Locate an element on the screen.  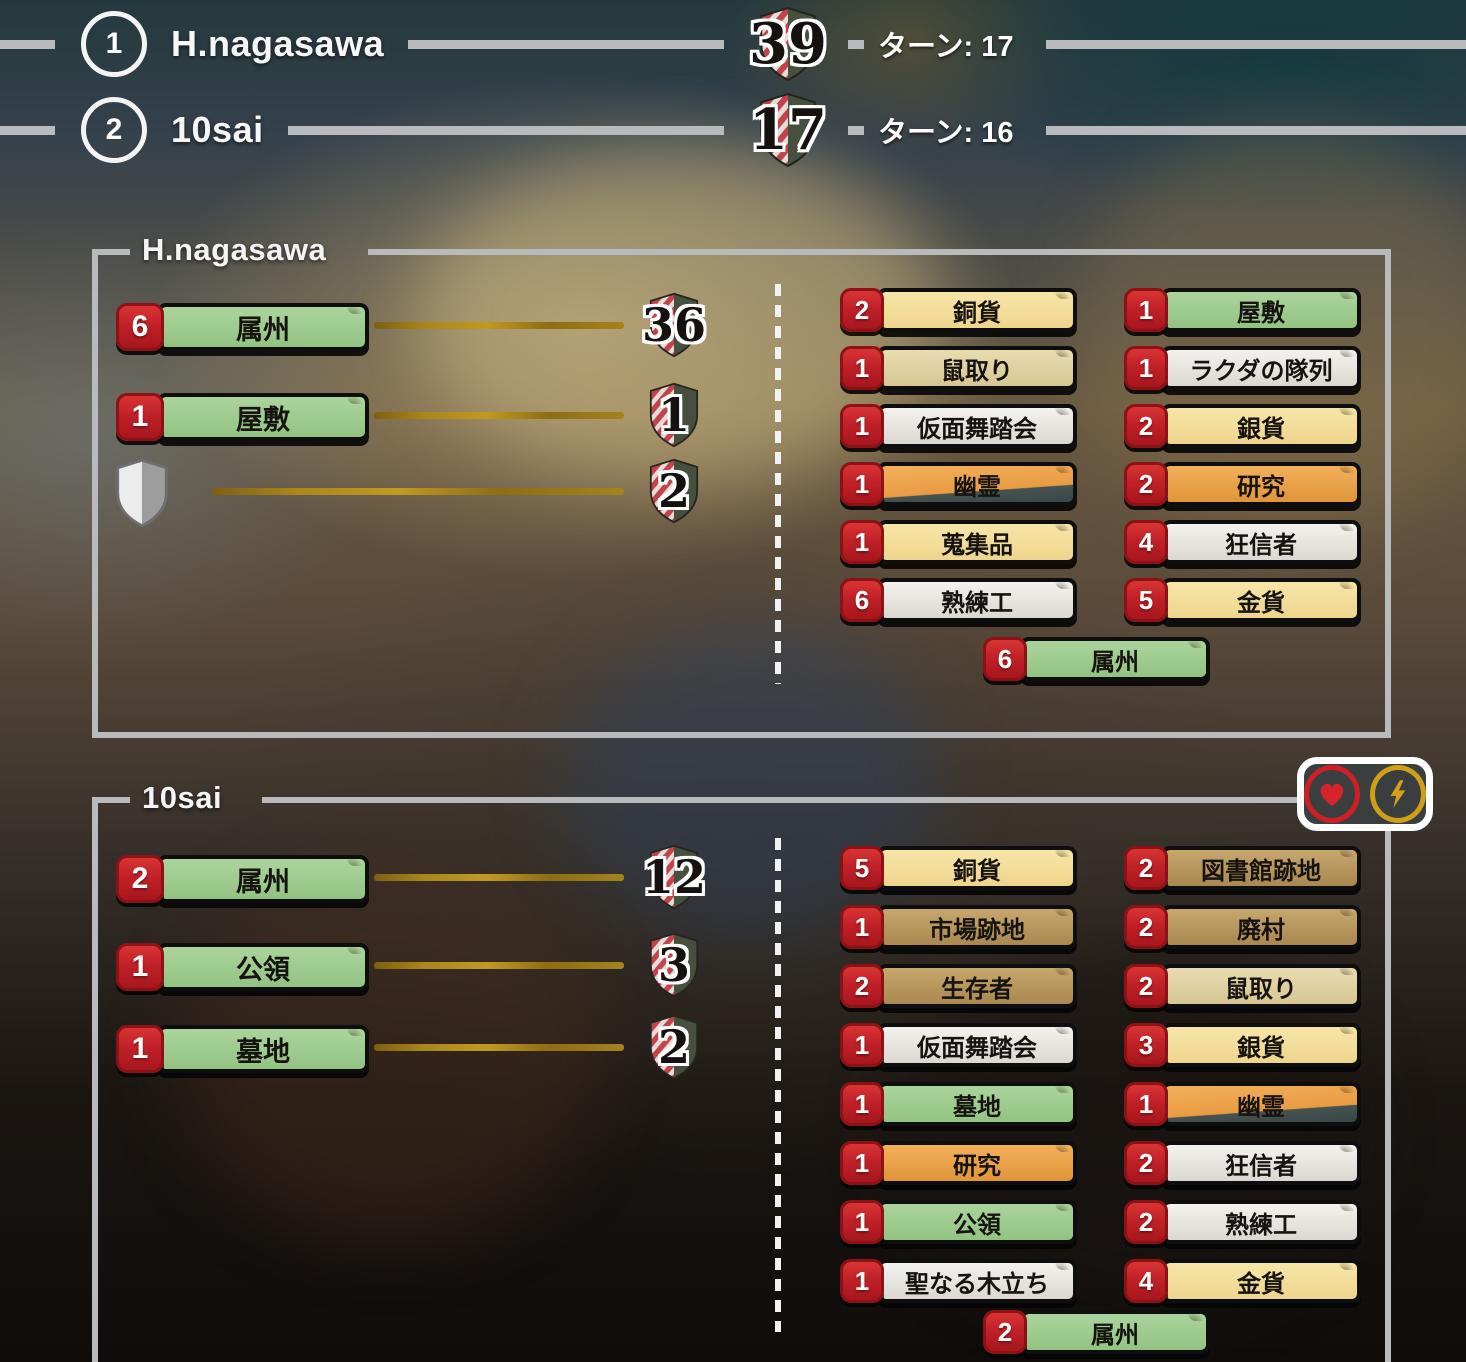
card-row: 2 鼠取り is located at coordinates (1242, 986).